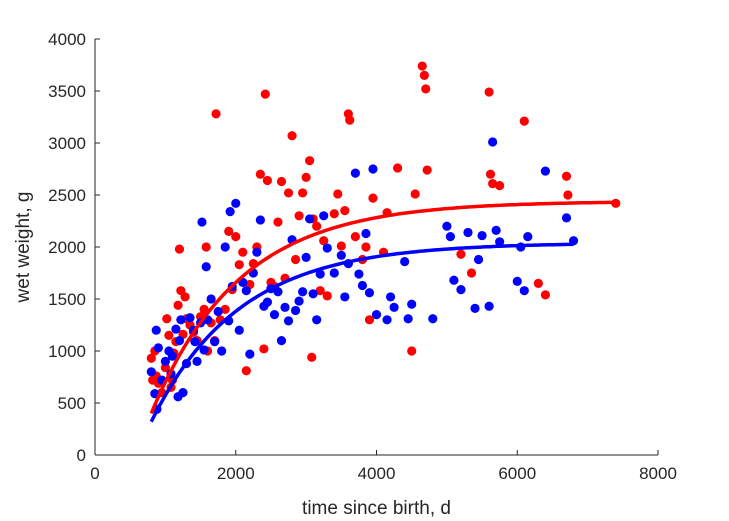  Describe the element at coordinates (67, 143) in the screenshot. I see `y-tick-label: 3000` at that location.